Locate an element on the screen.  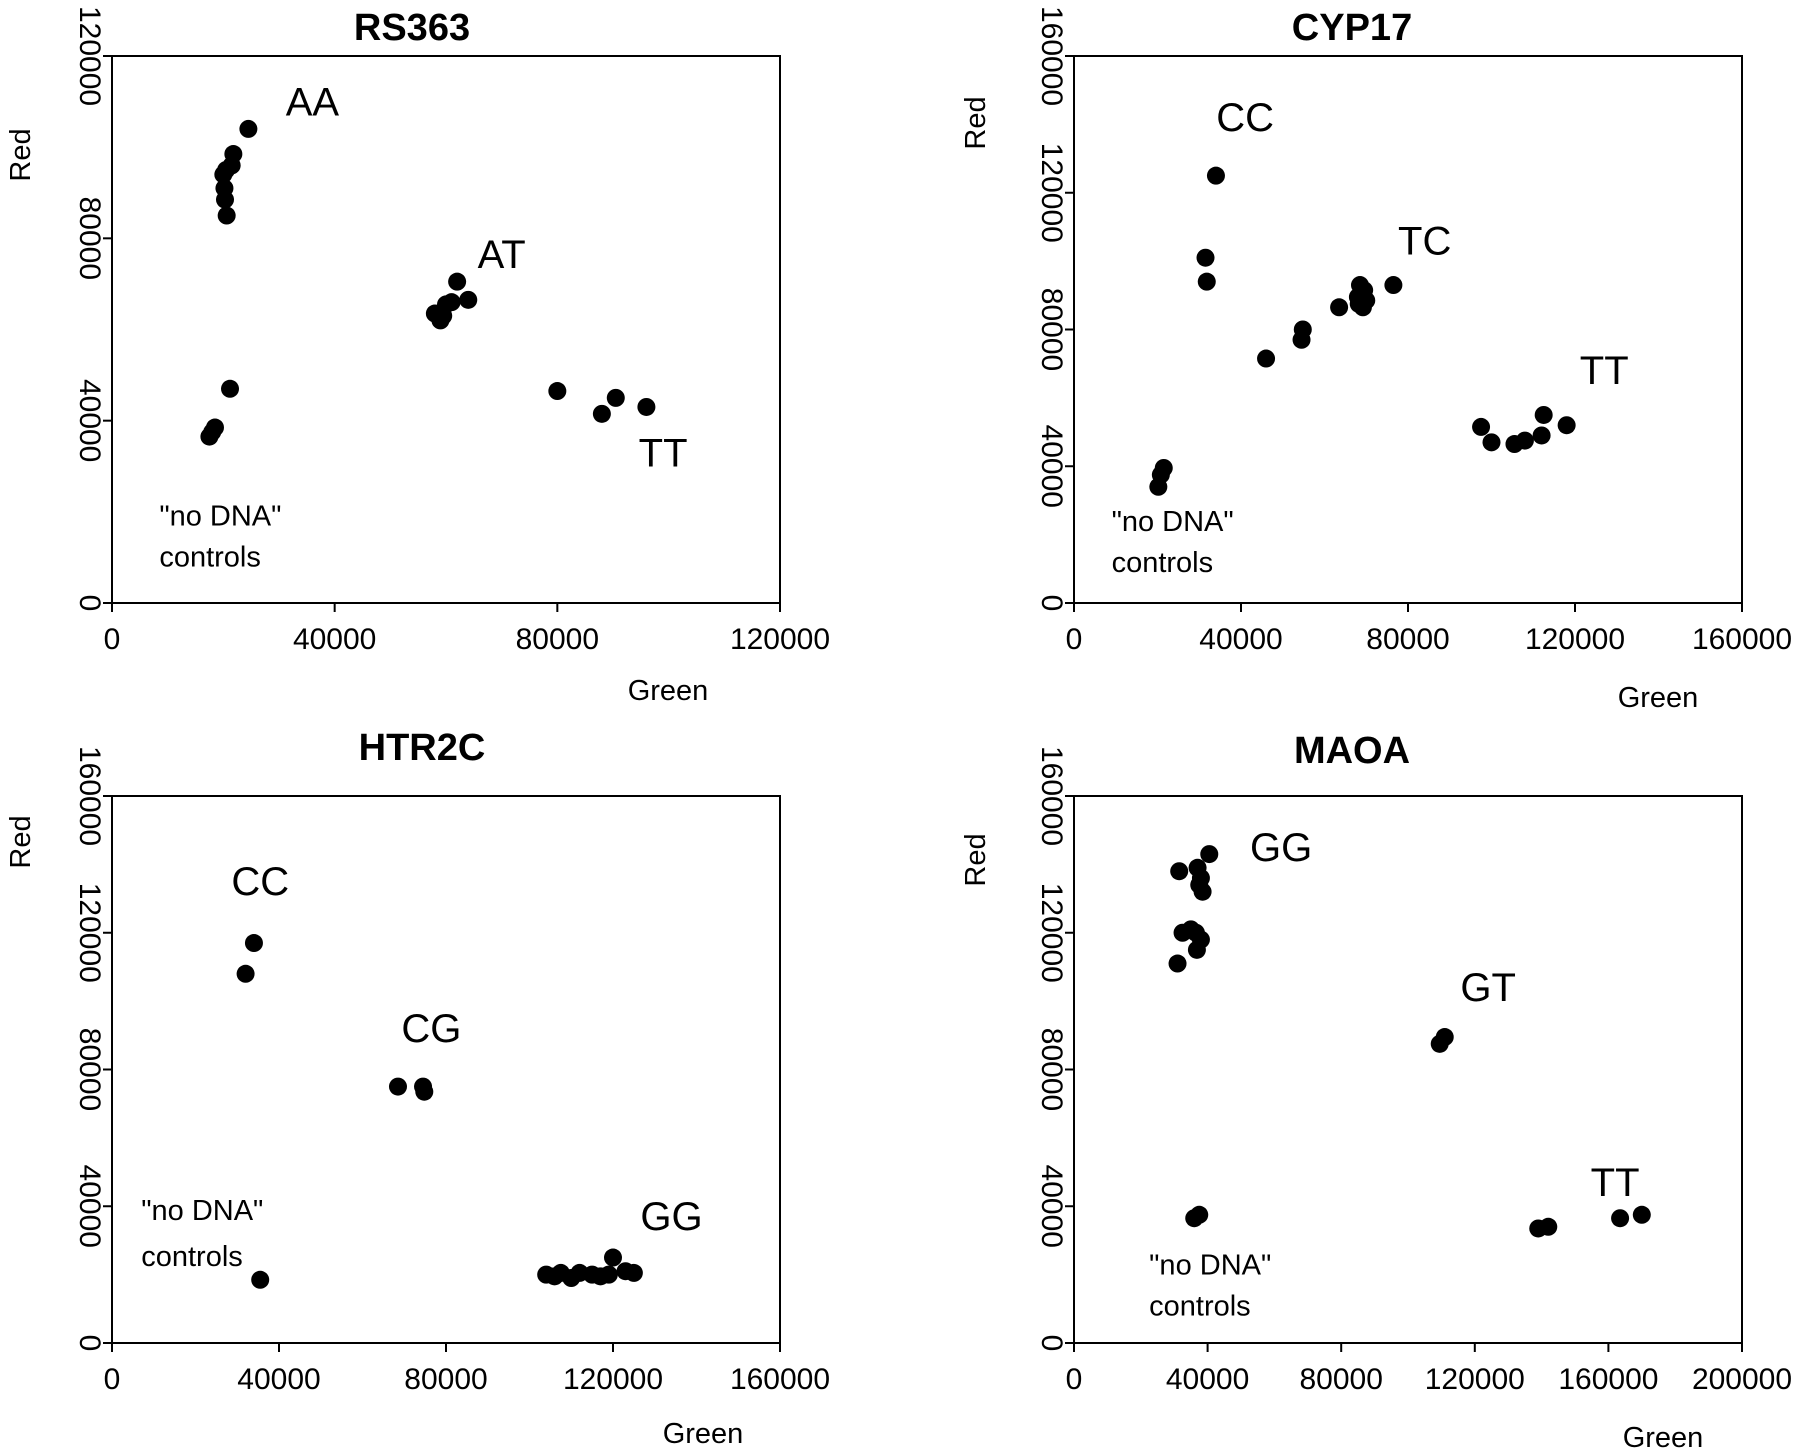
genotype-cluster-label: GG is located at coordinates (1281, 848).